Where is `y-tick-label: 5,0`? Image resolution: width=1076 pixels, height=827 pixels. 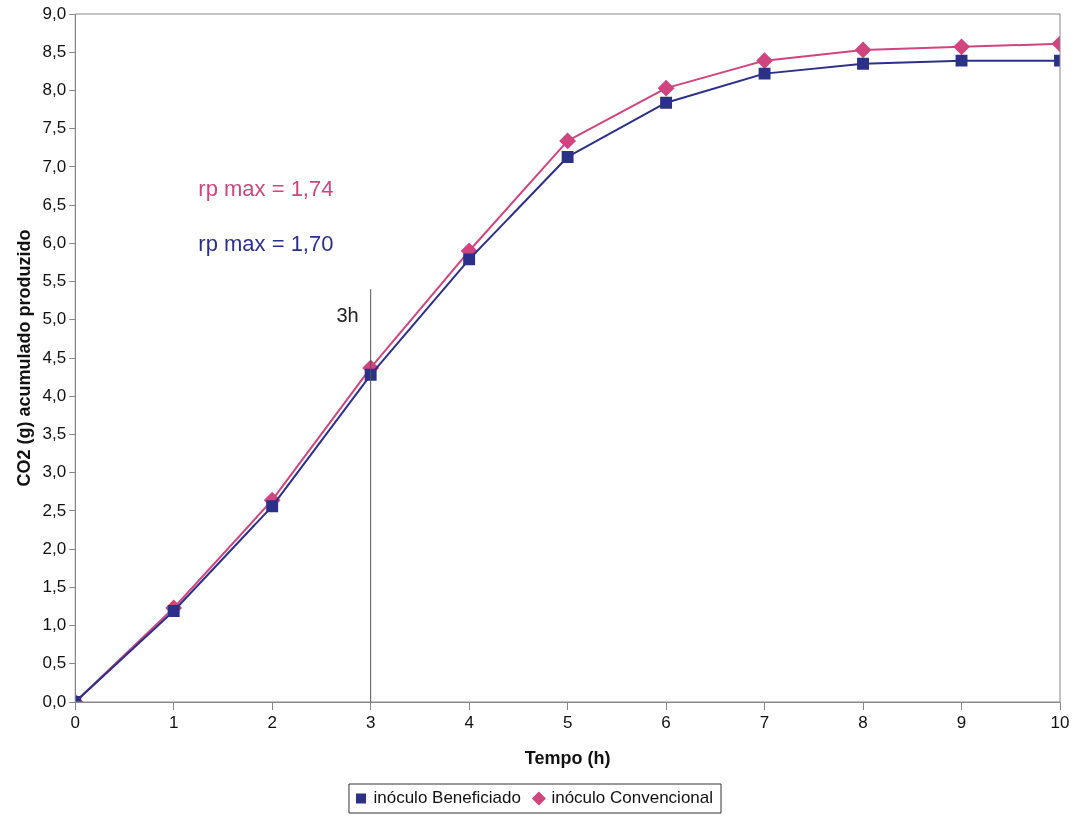 y-tick-label: 5,0 is located at coordinates (54, 319).